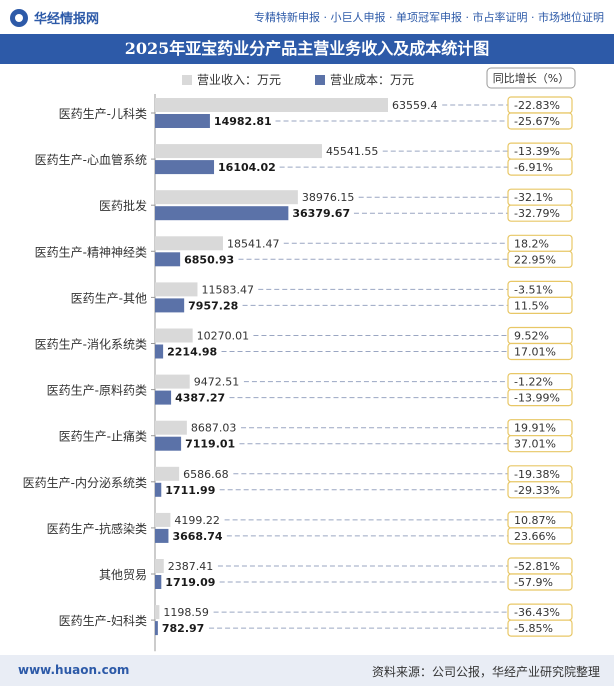 Image resolution: width=614 pixels, height=686 pixels. I want to click on revenue-growth-value: -32.1%, so click(533, 197).